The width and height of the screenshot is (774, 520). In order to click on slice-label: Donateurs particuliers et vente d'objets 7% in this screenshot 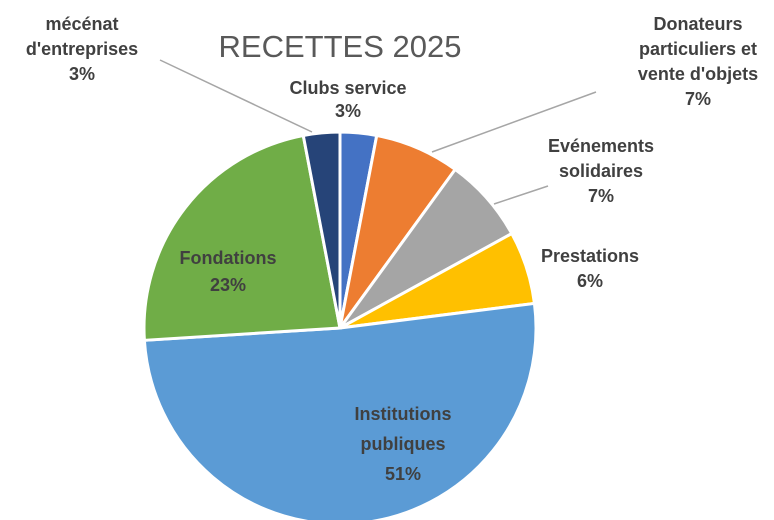, I will do `click(698, 61)`.